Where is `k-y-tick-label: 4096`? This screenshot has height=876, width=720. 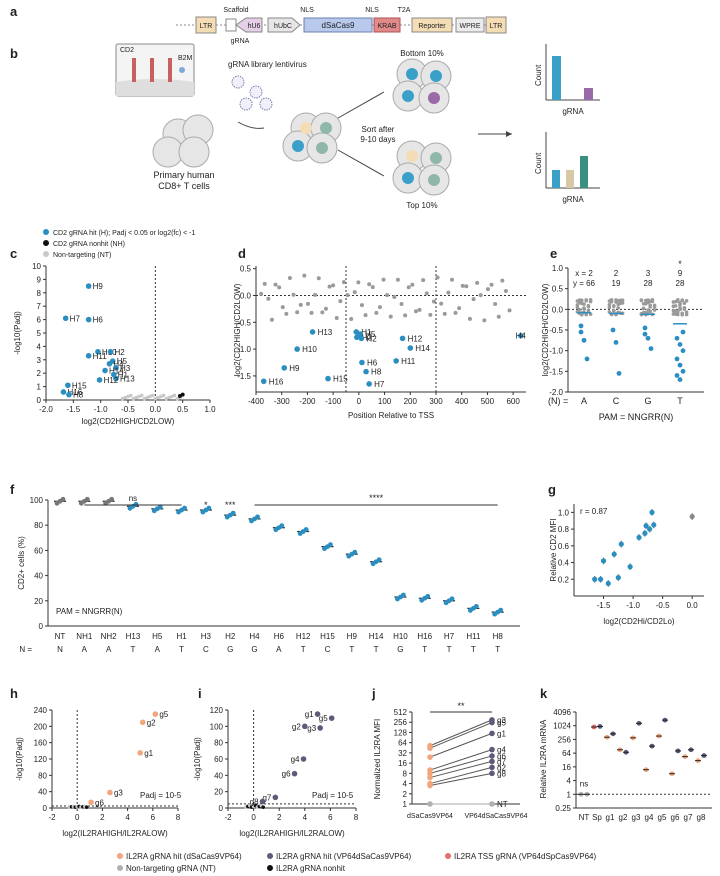
k-y-tick-label: 4096 is located at coordinates (562, 712).